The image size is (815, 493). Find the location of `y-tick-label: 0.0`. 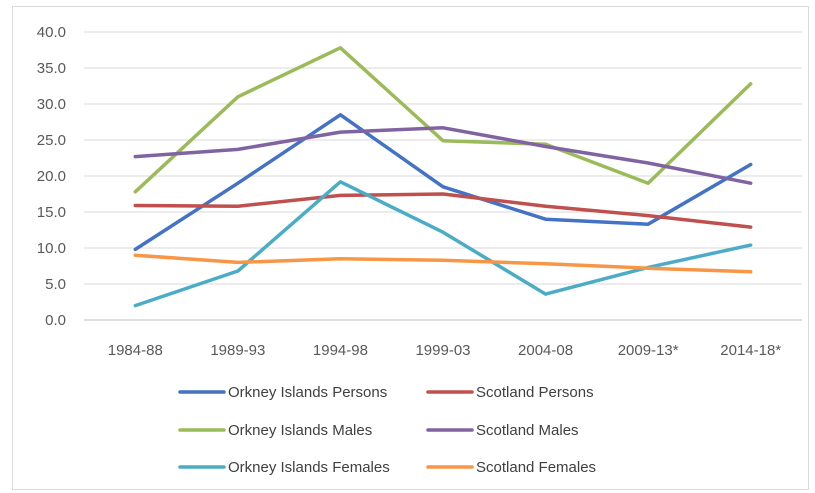

y-tick-label: 0.0 is located at coordinates (55, 320).